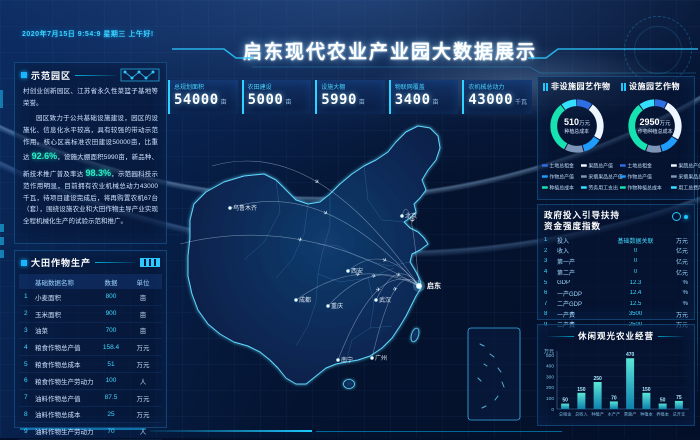 The height and width of the screenshot is (440, 700). What do you see at coordinates (189, 88) in the screenshot?
I see `stat-label: 总规划面积` at bounding box center [189, 88].